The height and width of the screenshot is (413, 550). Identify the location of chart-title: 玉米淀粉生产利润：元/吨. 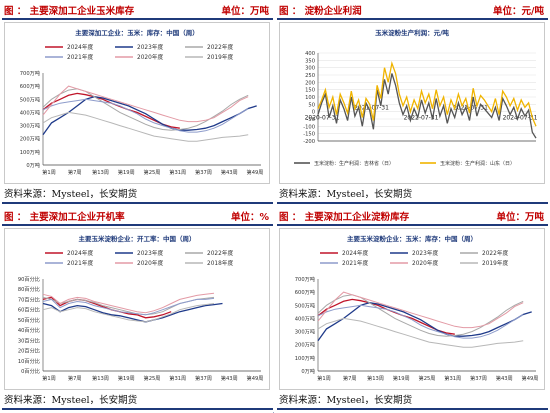
(412, 32).